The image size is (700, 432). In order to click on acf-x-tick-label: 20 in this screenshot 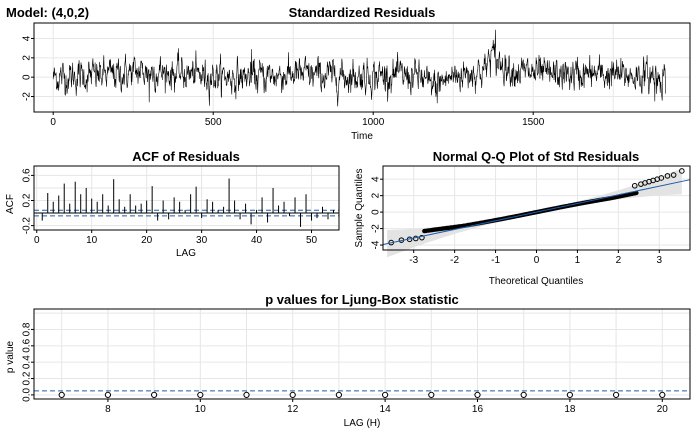, I will do `click(147, 240)`.